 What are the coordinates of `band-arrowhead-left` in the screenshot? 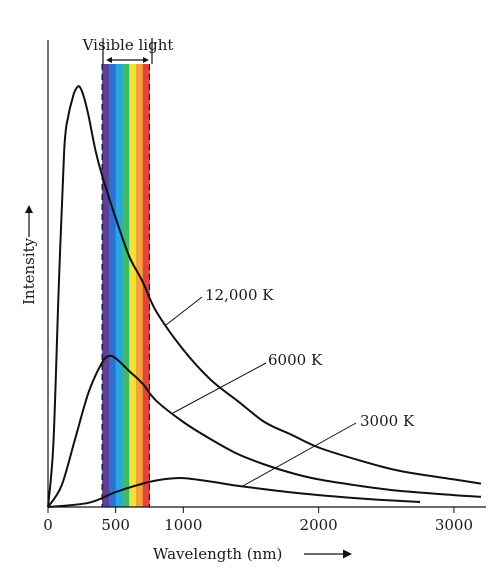 It's located at (109, 60).